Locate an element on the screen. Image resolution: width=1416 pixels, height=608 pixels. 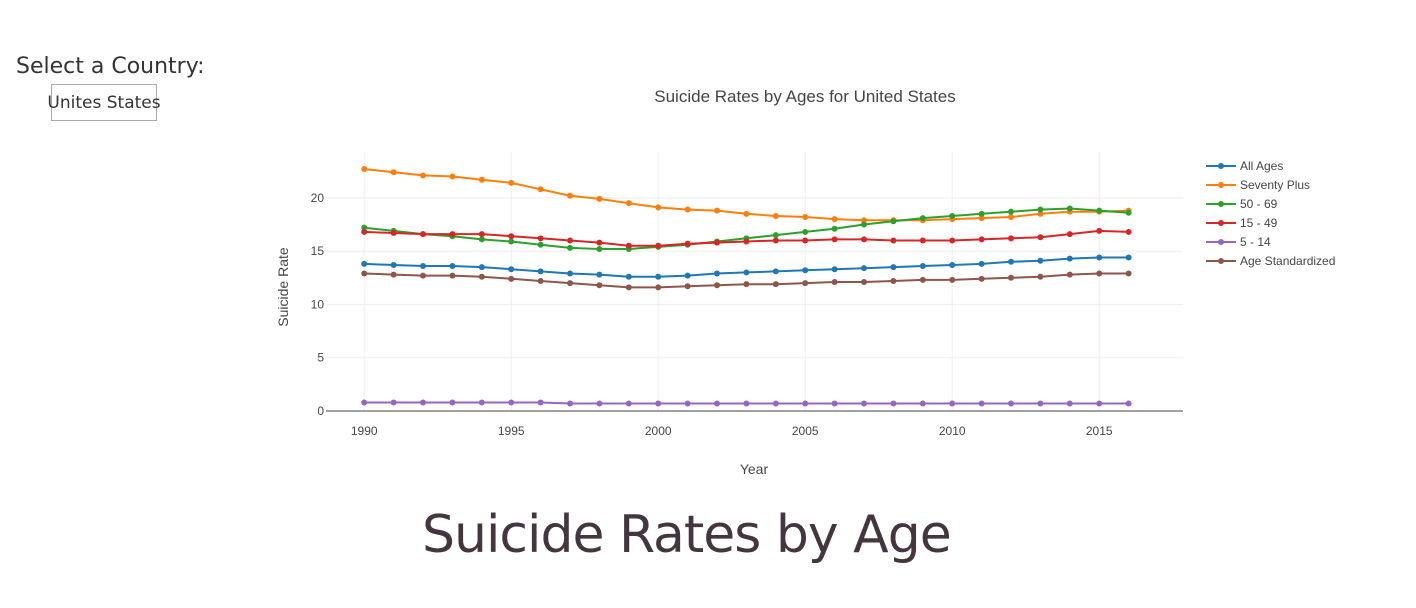
y-tick-label: 5 is located at coordinates (320, 358).